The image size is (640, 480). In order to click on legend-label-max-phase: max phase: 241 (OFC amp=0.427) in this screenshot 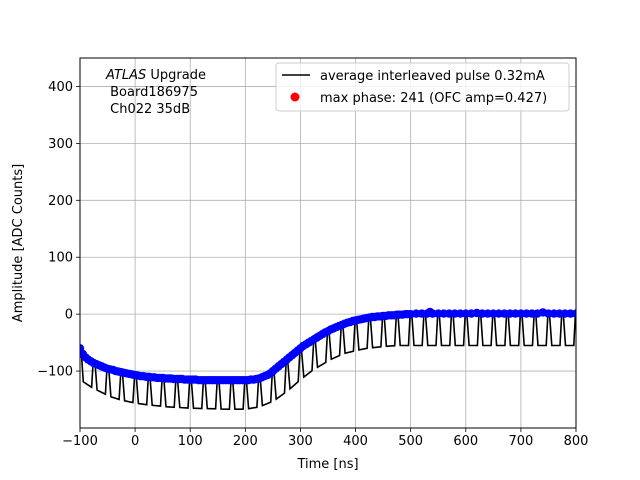, I will do `click(433, 98)`.